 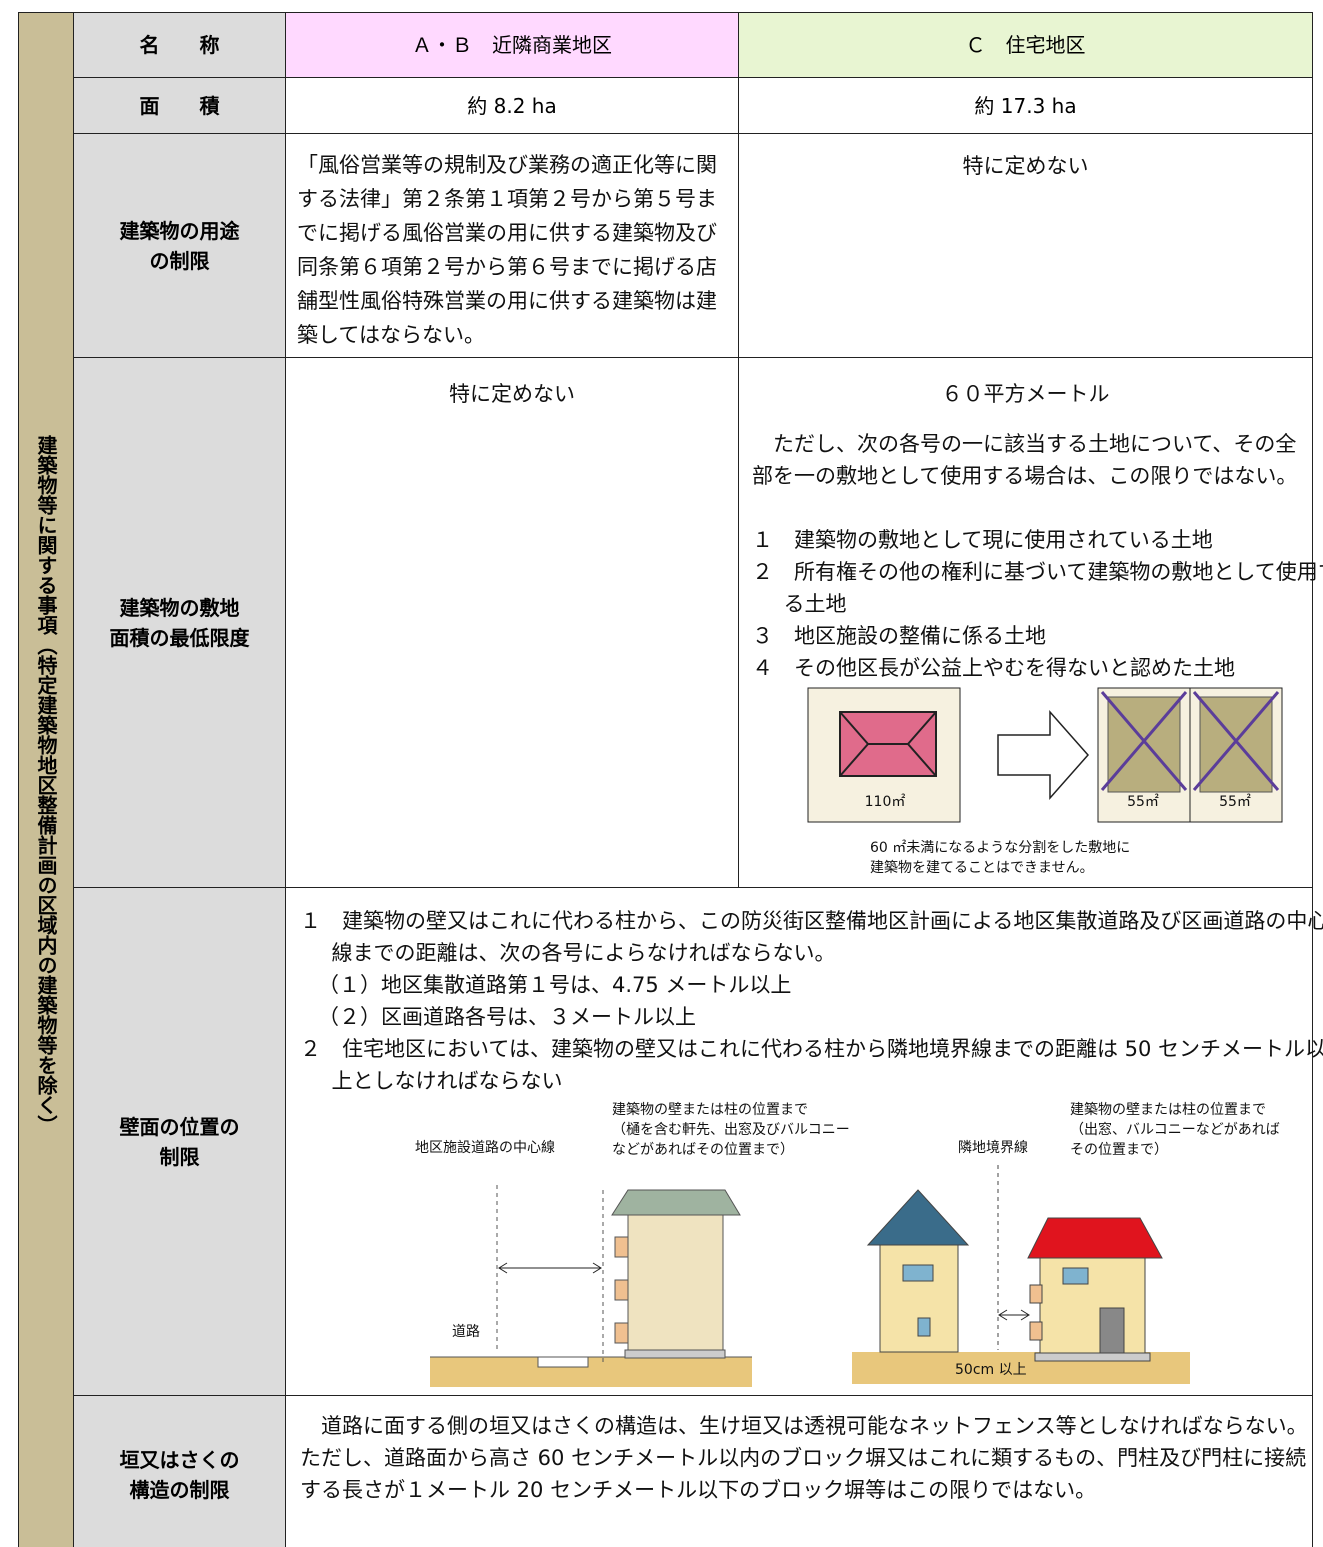 What do you see at coordinates (179, 1141) in the screenshot?
I see `wall-label: 壁面の位置の 制限` at bounding box center [179, 1141].